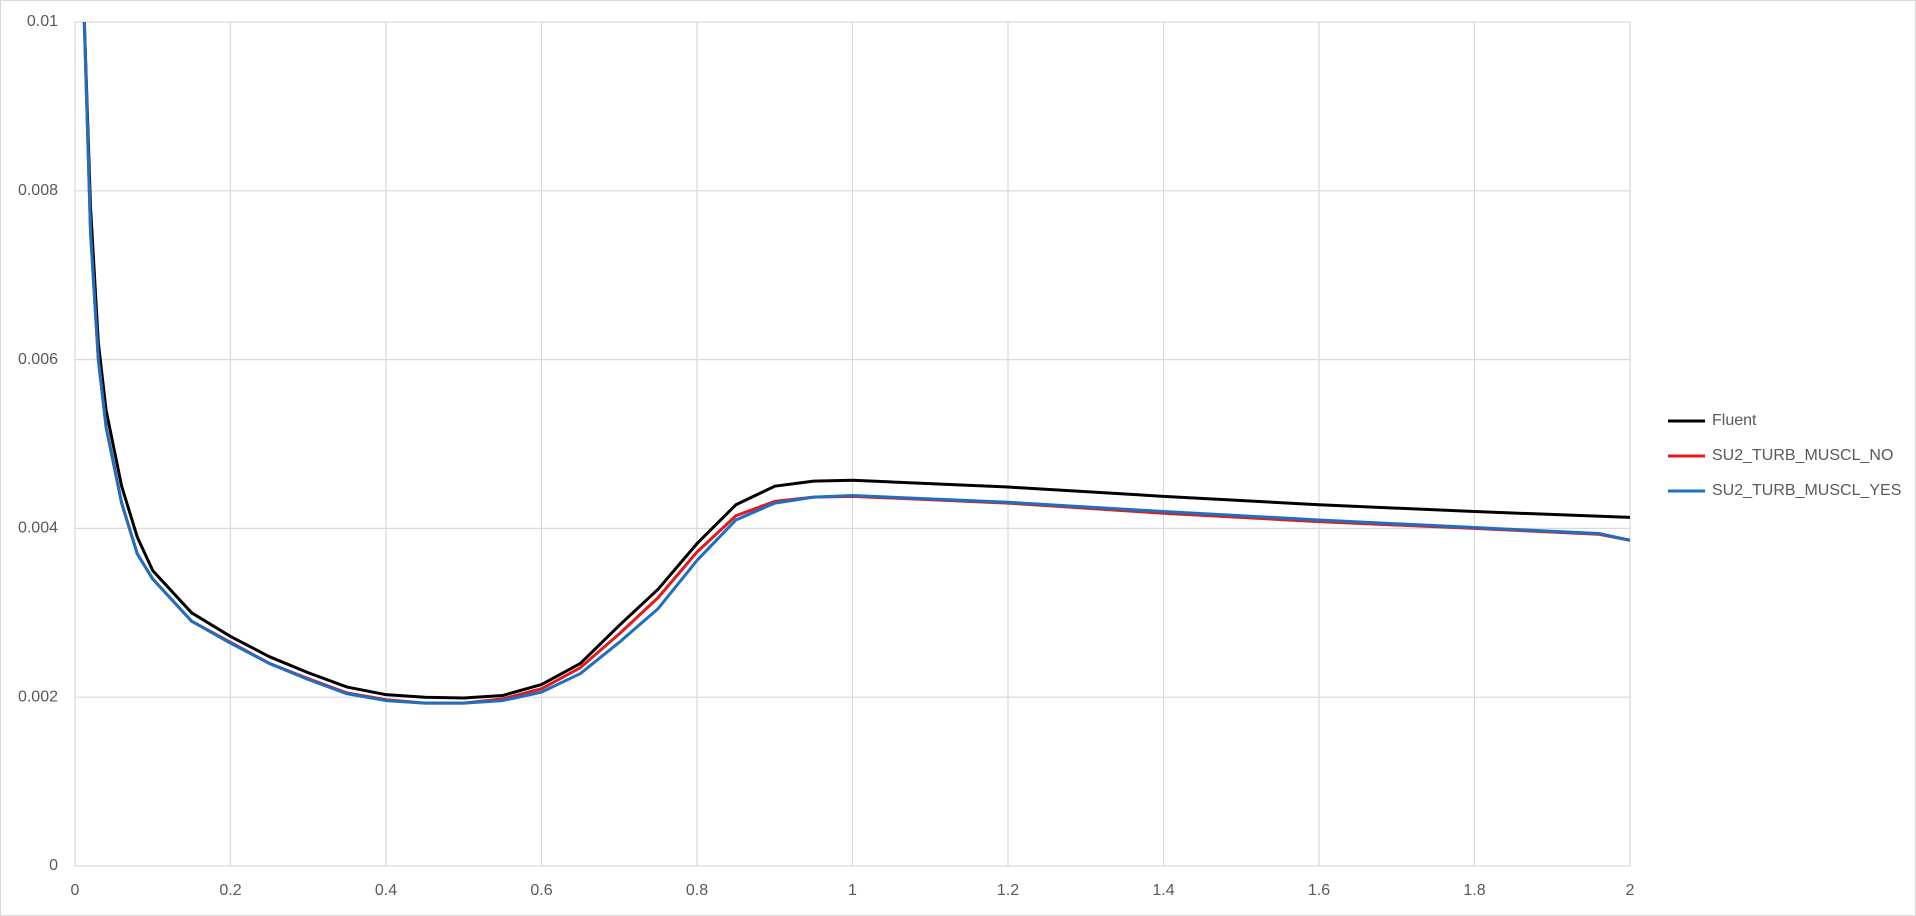 Image resolution: width=1916 pixels, height=916 pixels. Describe the element at coordinates (1630, 890) in the screenshot. I see `x-tick-label: 2` at that location.